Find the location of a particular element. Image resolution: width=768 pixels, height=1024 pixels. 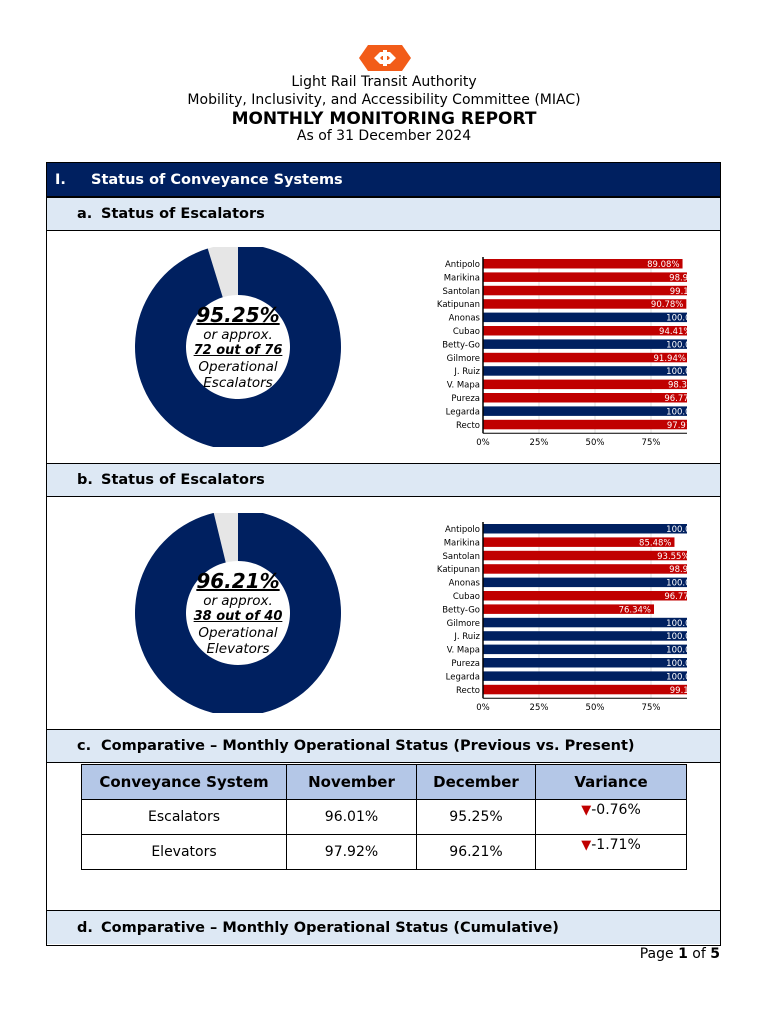

page-indicator: Page 1 of 5 is located at coordinates (680, 954).